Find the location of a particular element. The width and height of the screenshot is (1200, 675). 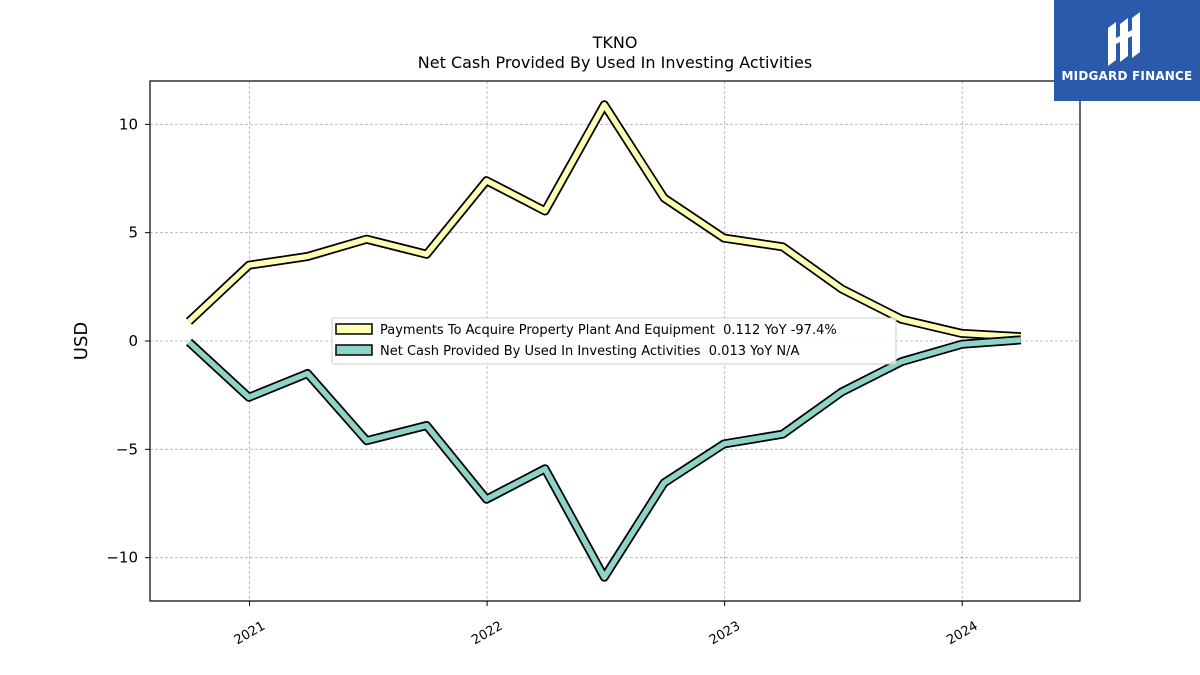

brand-logo: MIDGARD FINANCE is located at coordinates (1127, 50).